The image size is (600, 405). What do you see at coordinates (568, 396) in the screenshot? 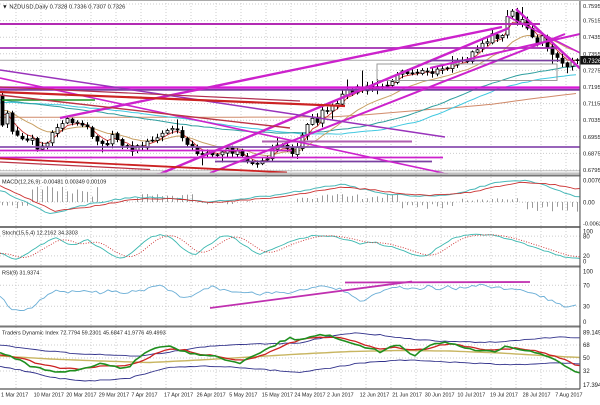
I see `svg-text: 7 Aug 2017` at bounding box center [568, 396].